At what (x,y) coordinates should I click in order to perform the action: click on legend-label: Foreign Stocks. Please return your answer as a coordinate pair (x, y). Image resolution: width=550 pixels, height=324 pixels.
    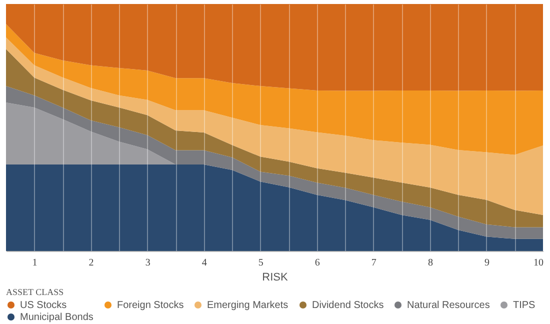
    Looking at the image, I should click on (150, 305).